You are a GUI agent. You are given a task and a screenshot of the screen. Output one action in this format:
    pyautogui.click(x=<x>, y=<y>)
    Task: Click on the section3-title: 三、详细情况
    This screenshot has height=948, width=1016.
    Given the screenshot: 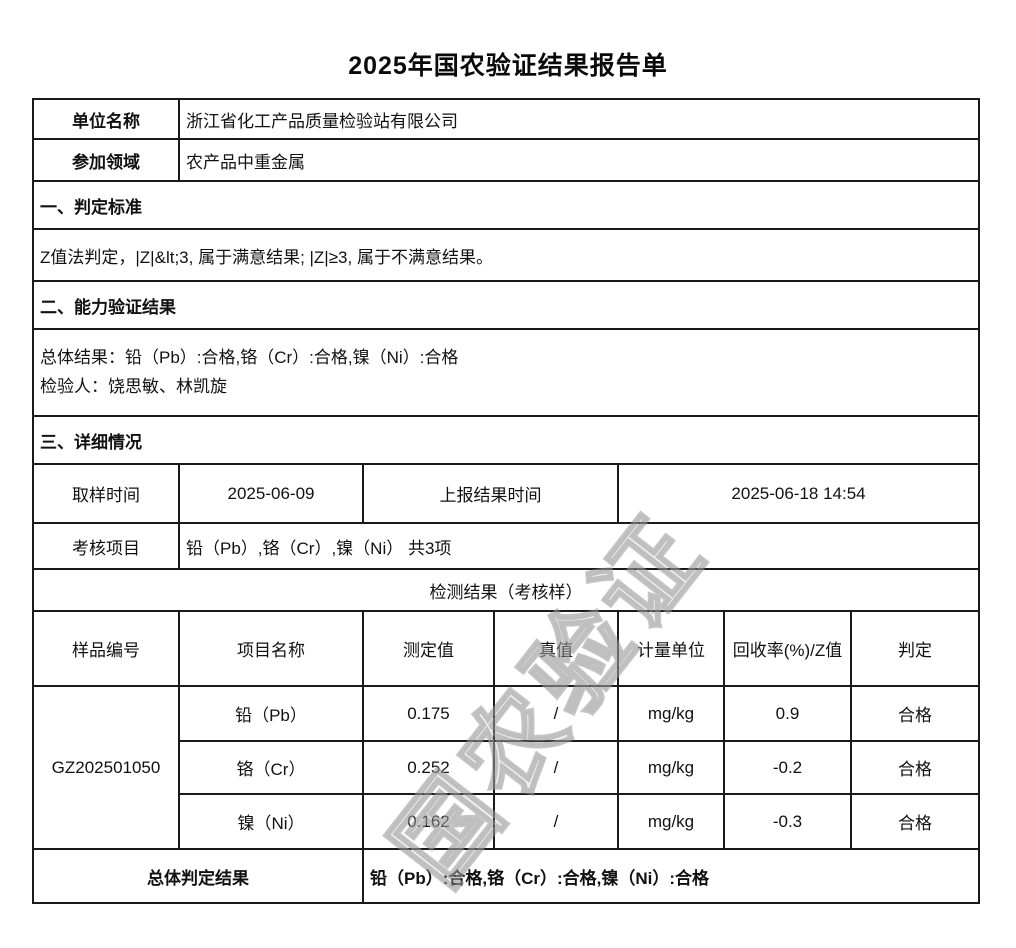 What is the action you would take?
    pyautogui.click(x=506, y=440)
    